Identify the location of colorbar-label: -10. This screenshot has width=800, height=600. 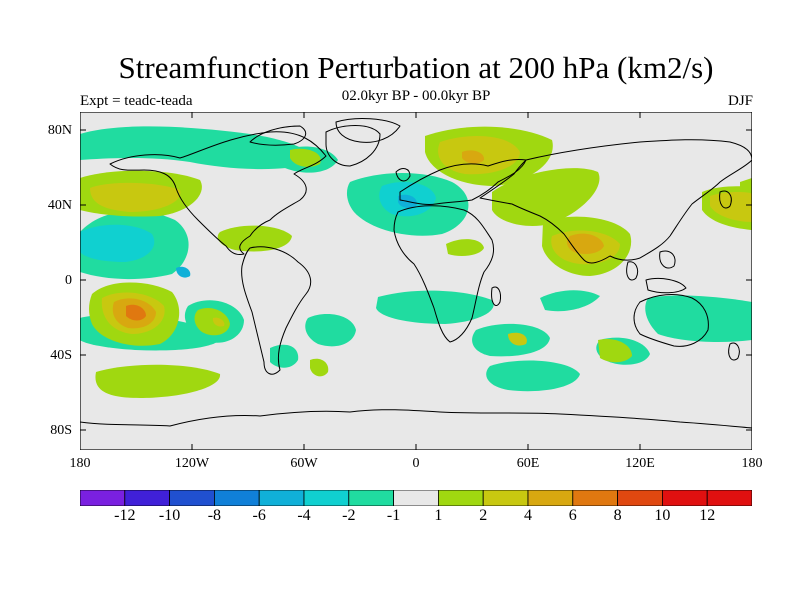
(169, 515).